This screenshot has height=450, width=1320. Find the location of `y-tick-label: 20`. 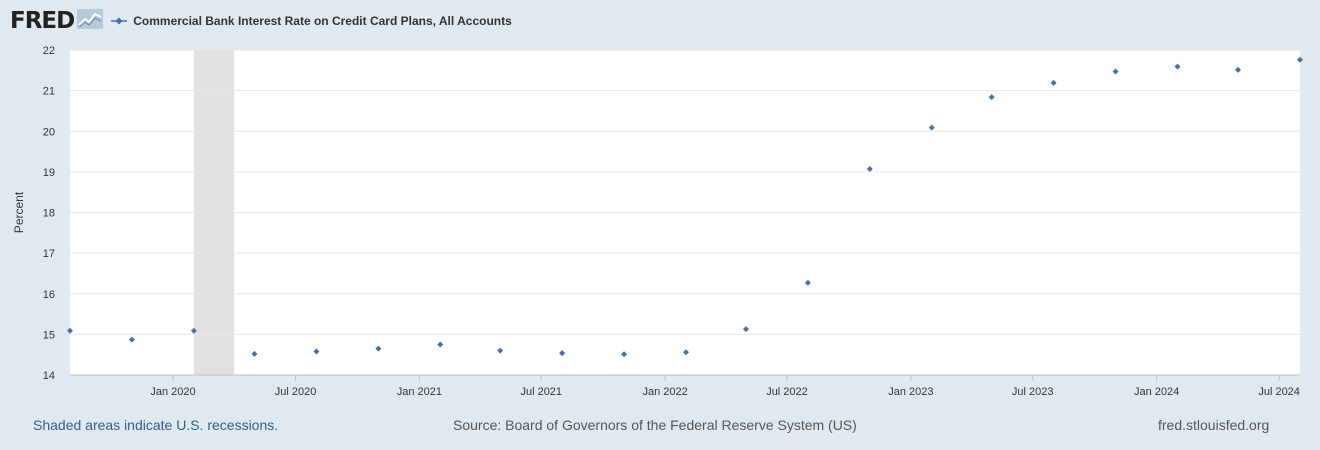

y-tick-label: 20 is located at coordinates (49, 132).